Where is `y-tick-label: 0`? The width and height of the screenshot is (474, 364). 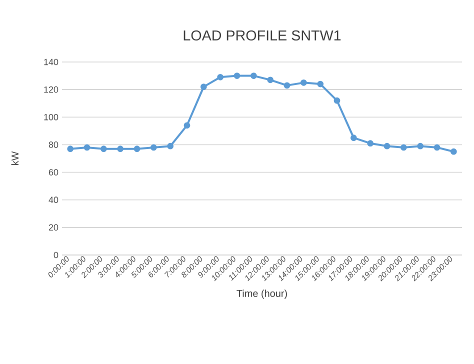 y-tick-label: 0 is located at coordinates (56, 255).